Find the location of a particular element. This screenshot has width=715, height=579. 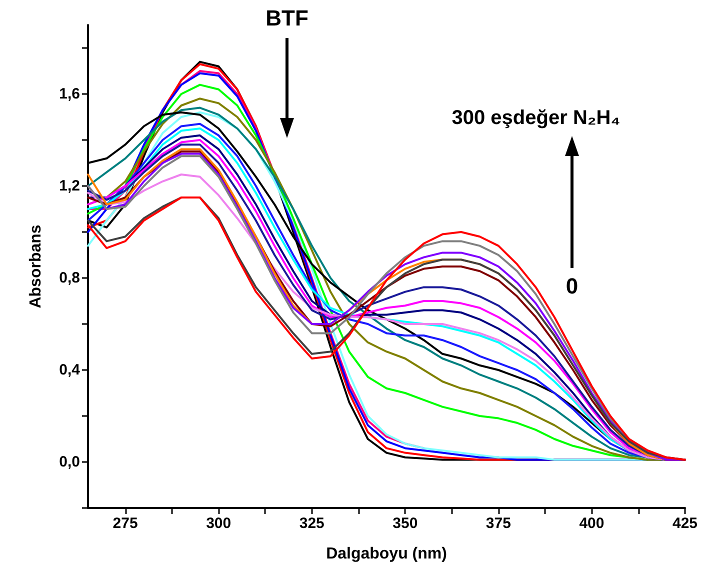

x-tick-label: 350 is located at coordinates (405, 523).